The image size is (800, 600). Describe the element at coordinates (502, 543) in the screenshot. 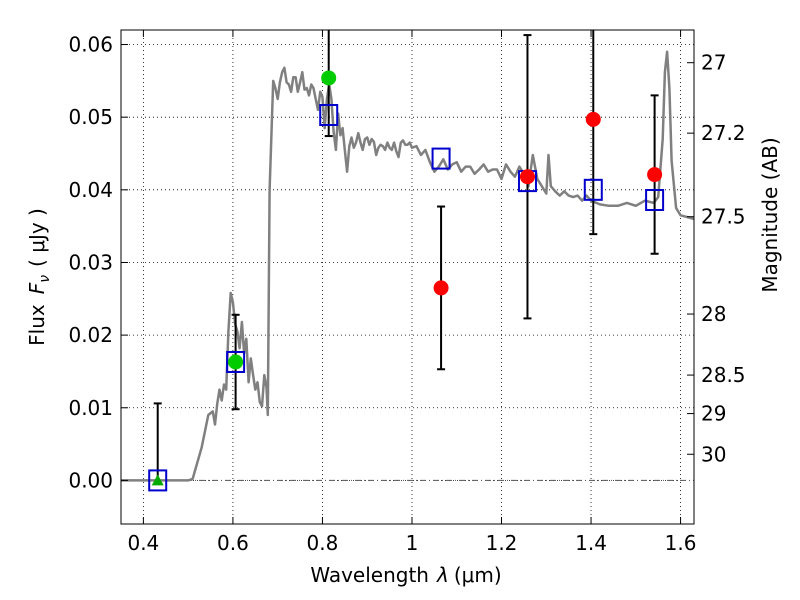

I see `x-tick-label: 1.2` at that location.